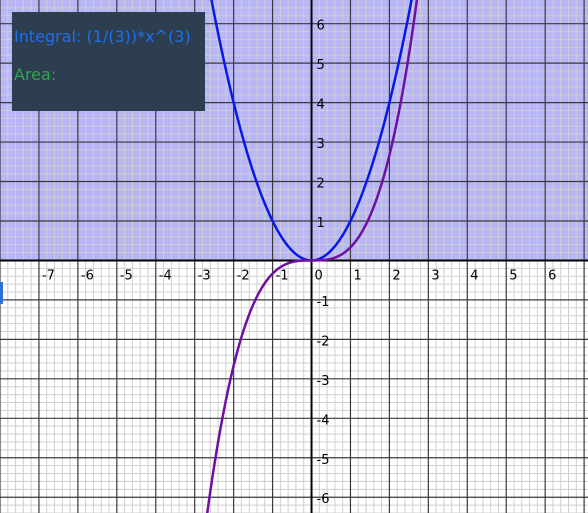 The image size is (588, 513). Describe the element at coordinates (321, 184) in the screenshot. I see `y-tick-label: 2` at that location.